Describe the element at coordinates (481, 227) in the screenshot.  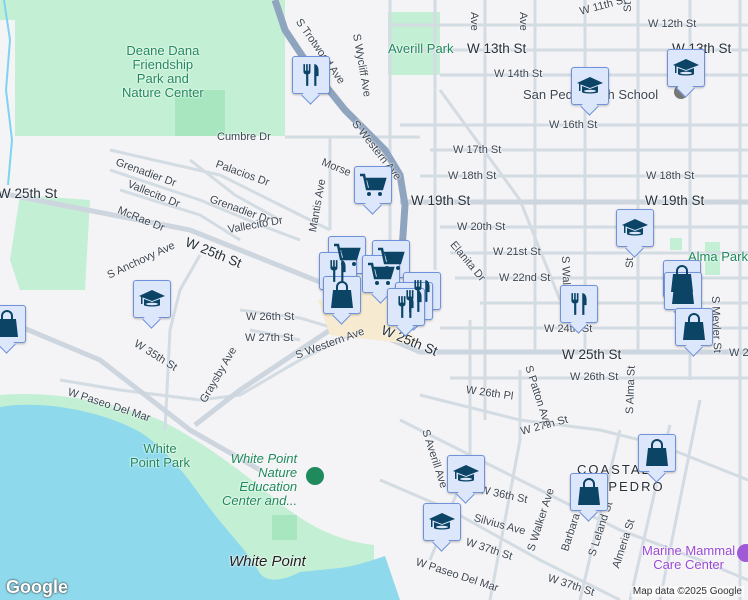
I see `street-label: W 20th St` at that location.